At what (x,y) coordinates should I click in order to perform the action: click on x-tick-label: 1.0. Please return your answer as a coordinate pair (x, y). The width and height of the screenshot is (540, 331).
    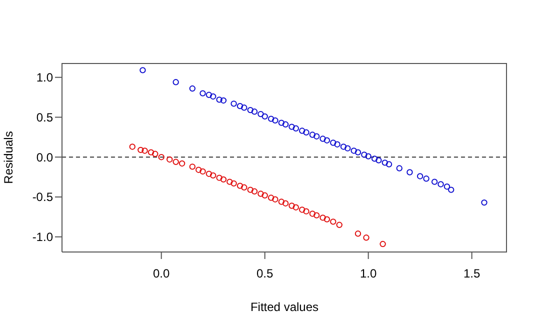
    Looking at the image, I should click on (368, 273).